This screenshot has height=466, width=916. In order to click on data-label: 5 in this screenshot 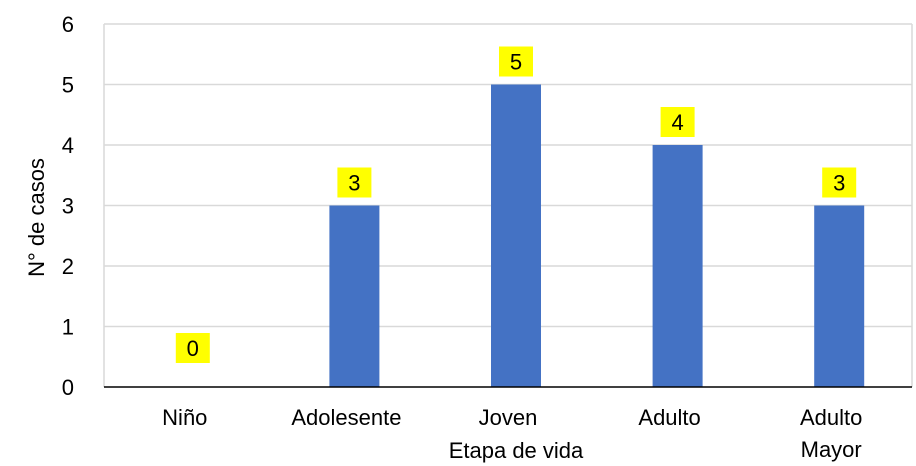, I will do `click(516, 61)`.